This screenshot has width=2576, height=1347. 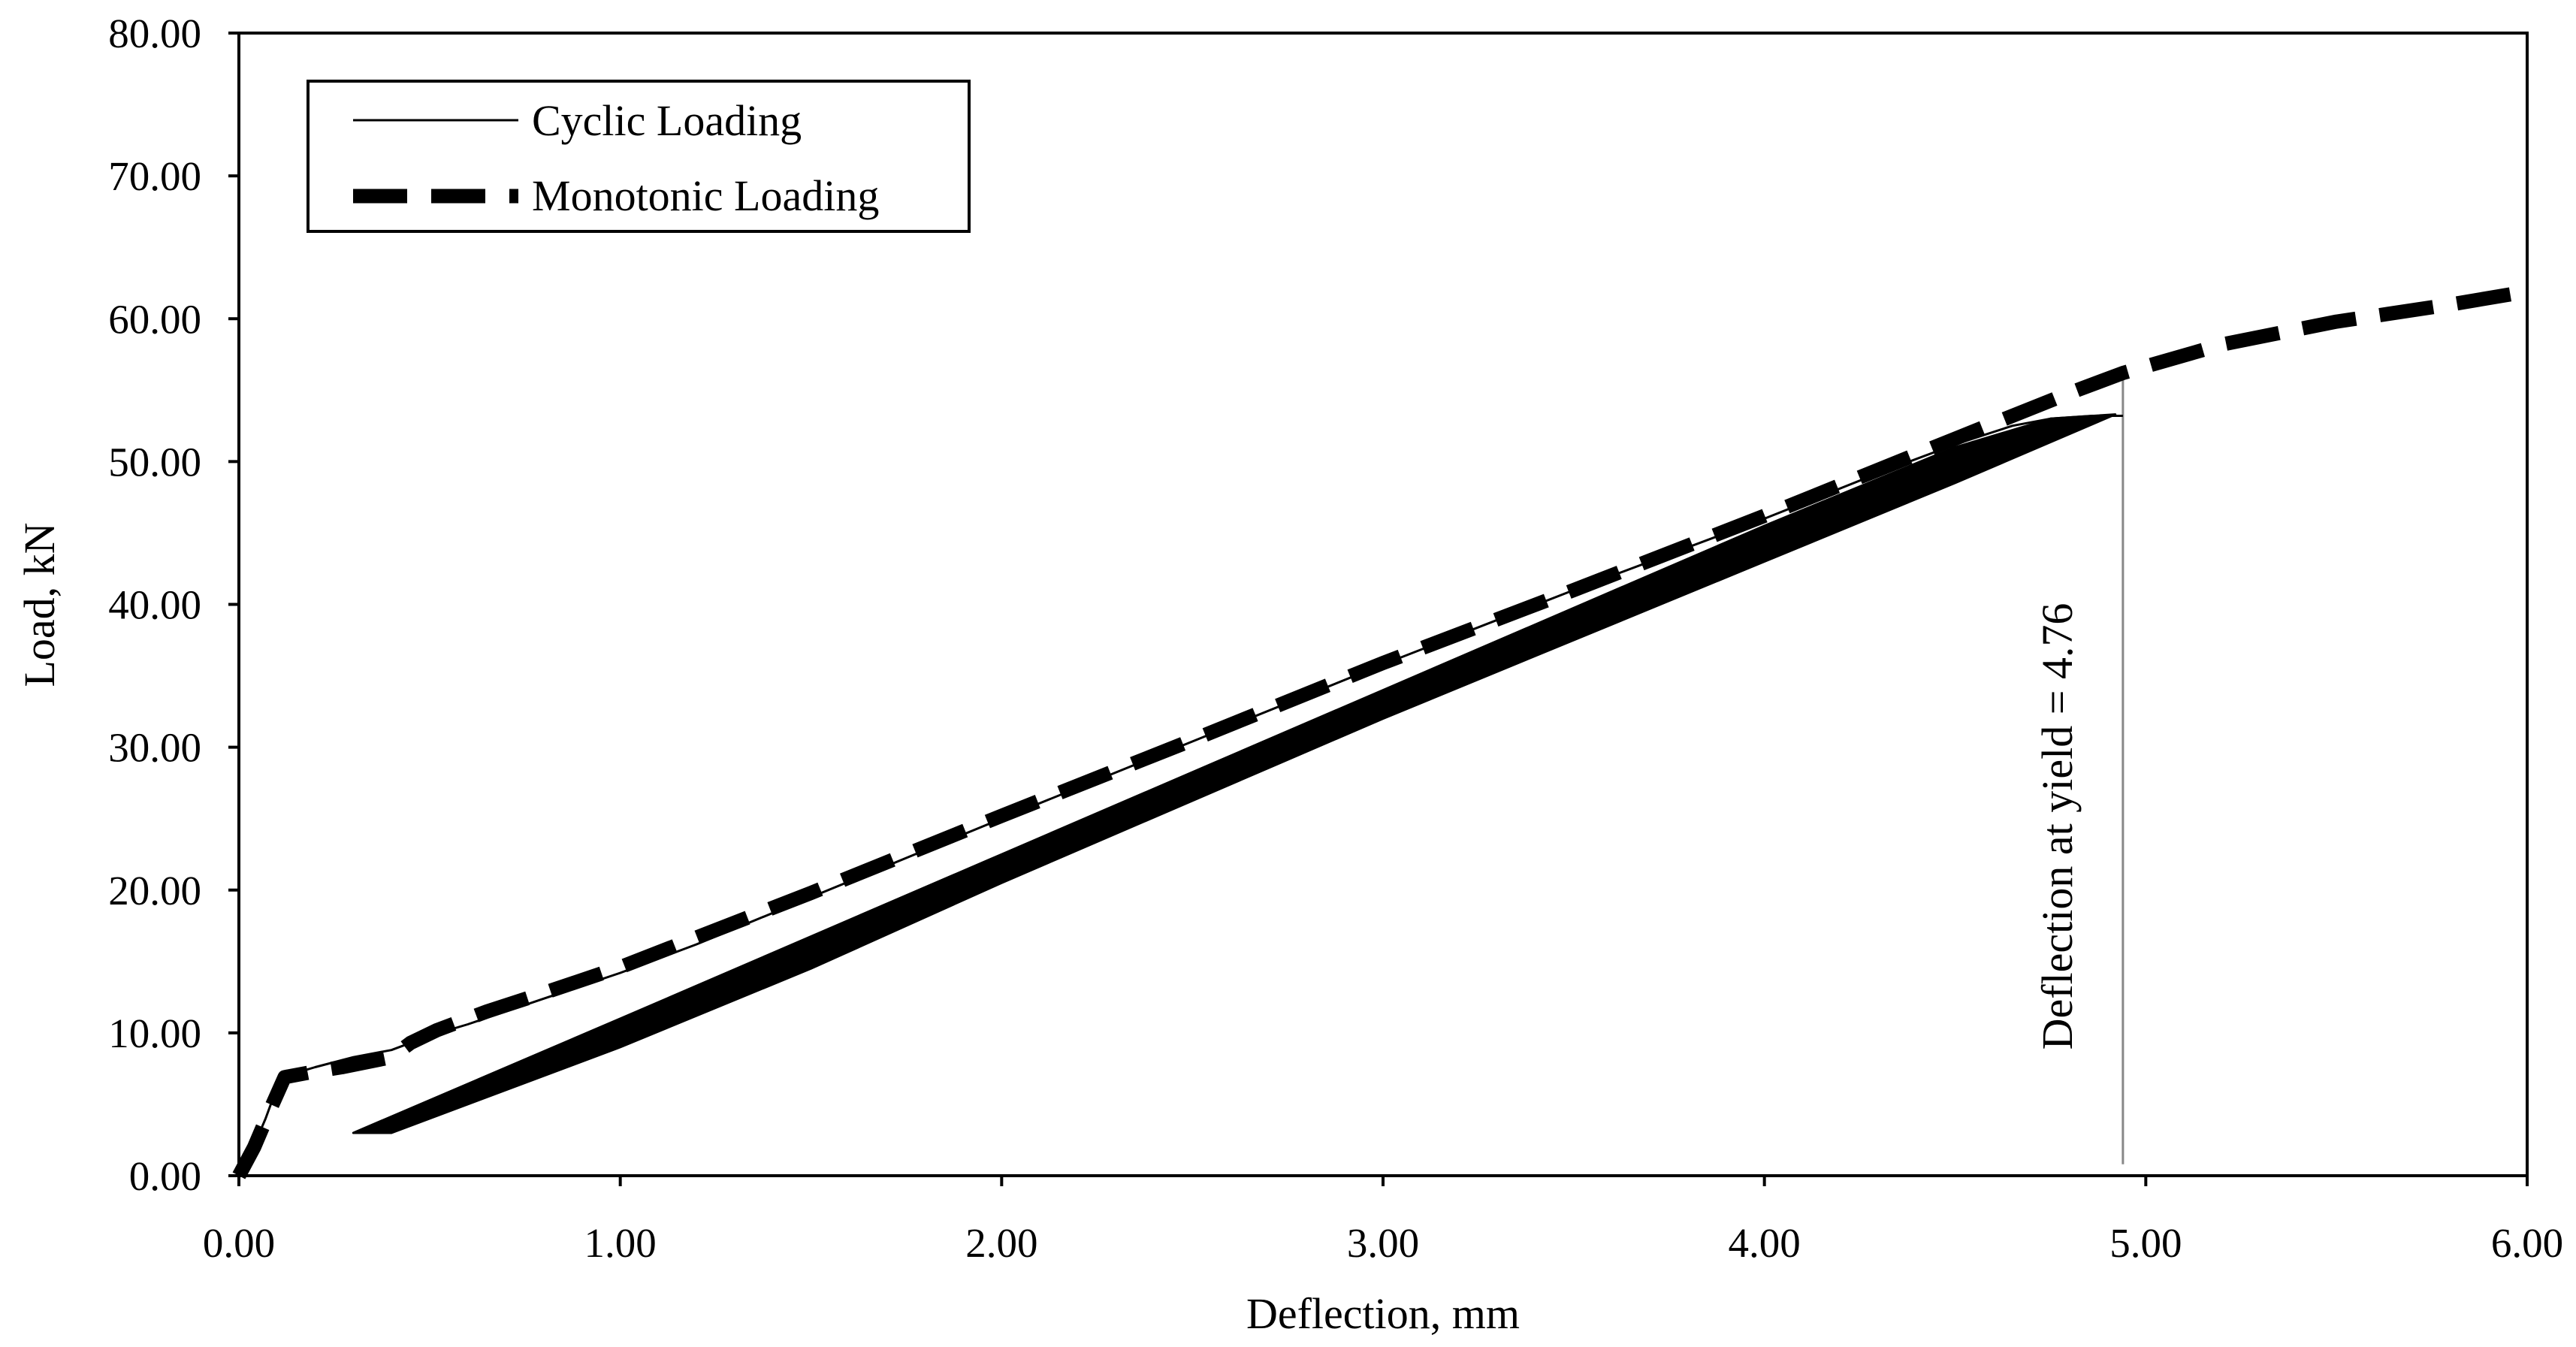 What do you see at coordinates (154, 891) in the screenshot?
I see `y-tick-label: 20.00` at bounding box center [154, 891].